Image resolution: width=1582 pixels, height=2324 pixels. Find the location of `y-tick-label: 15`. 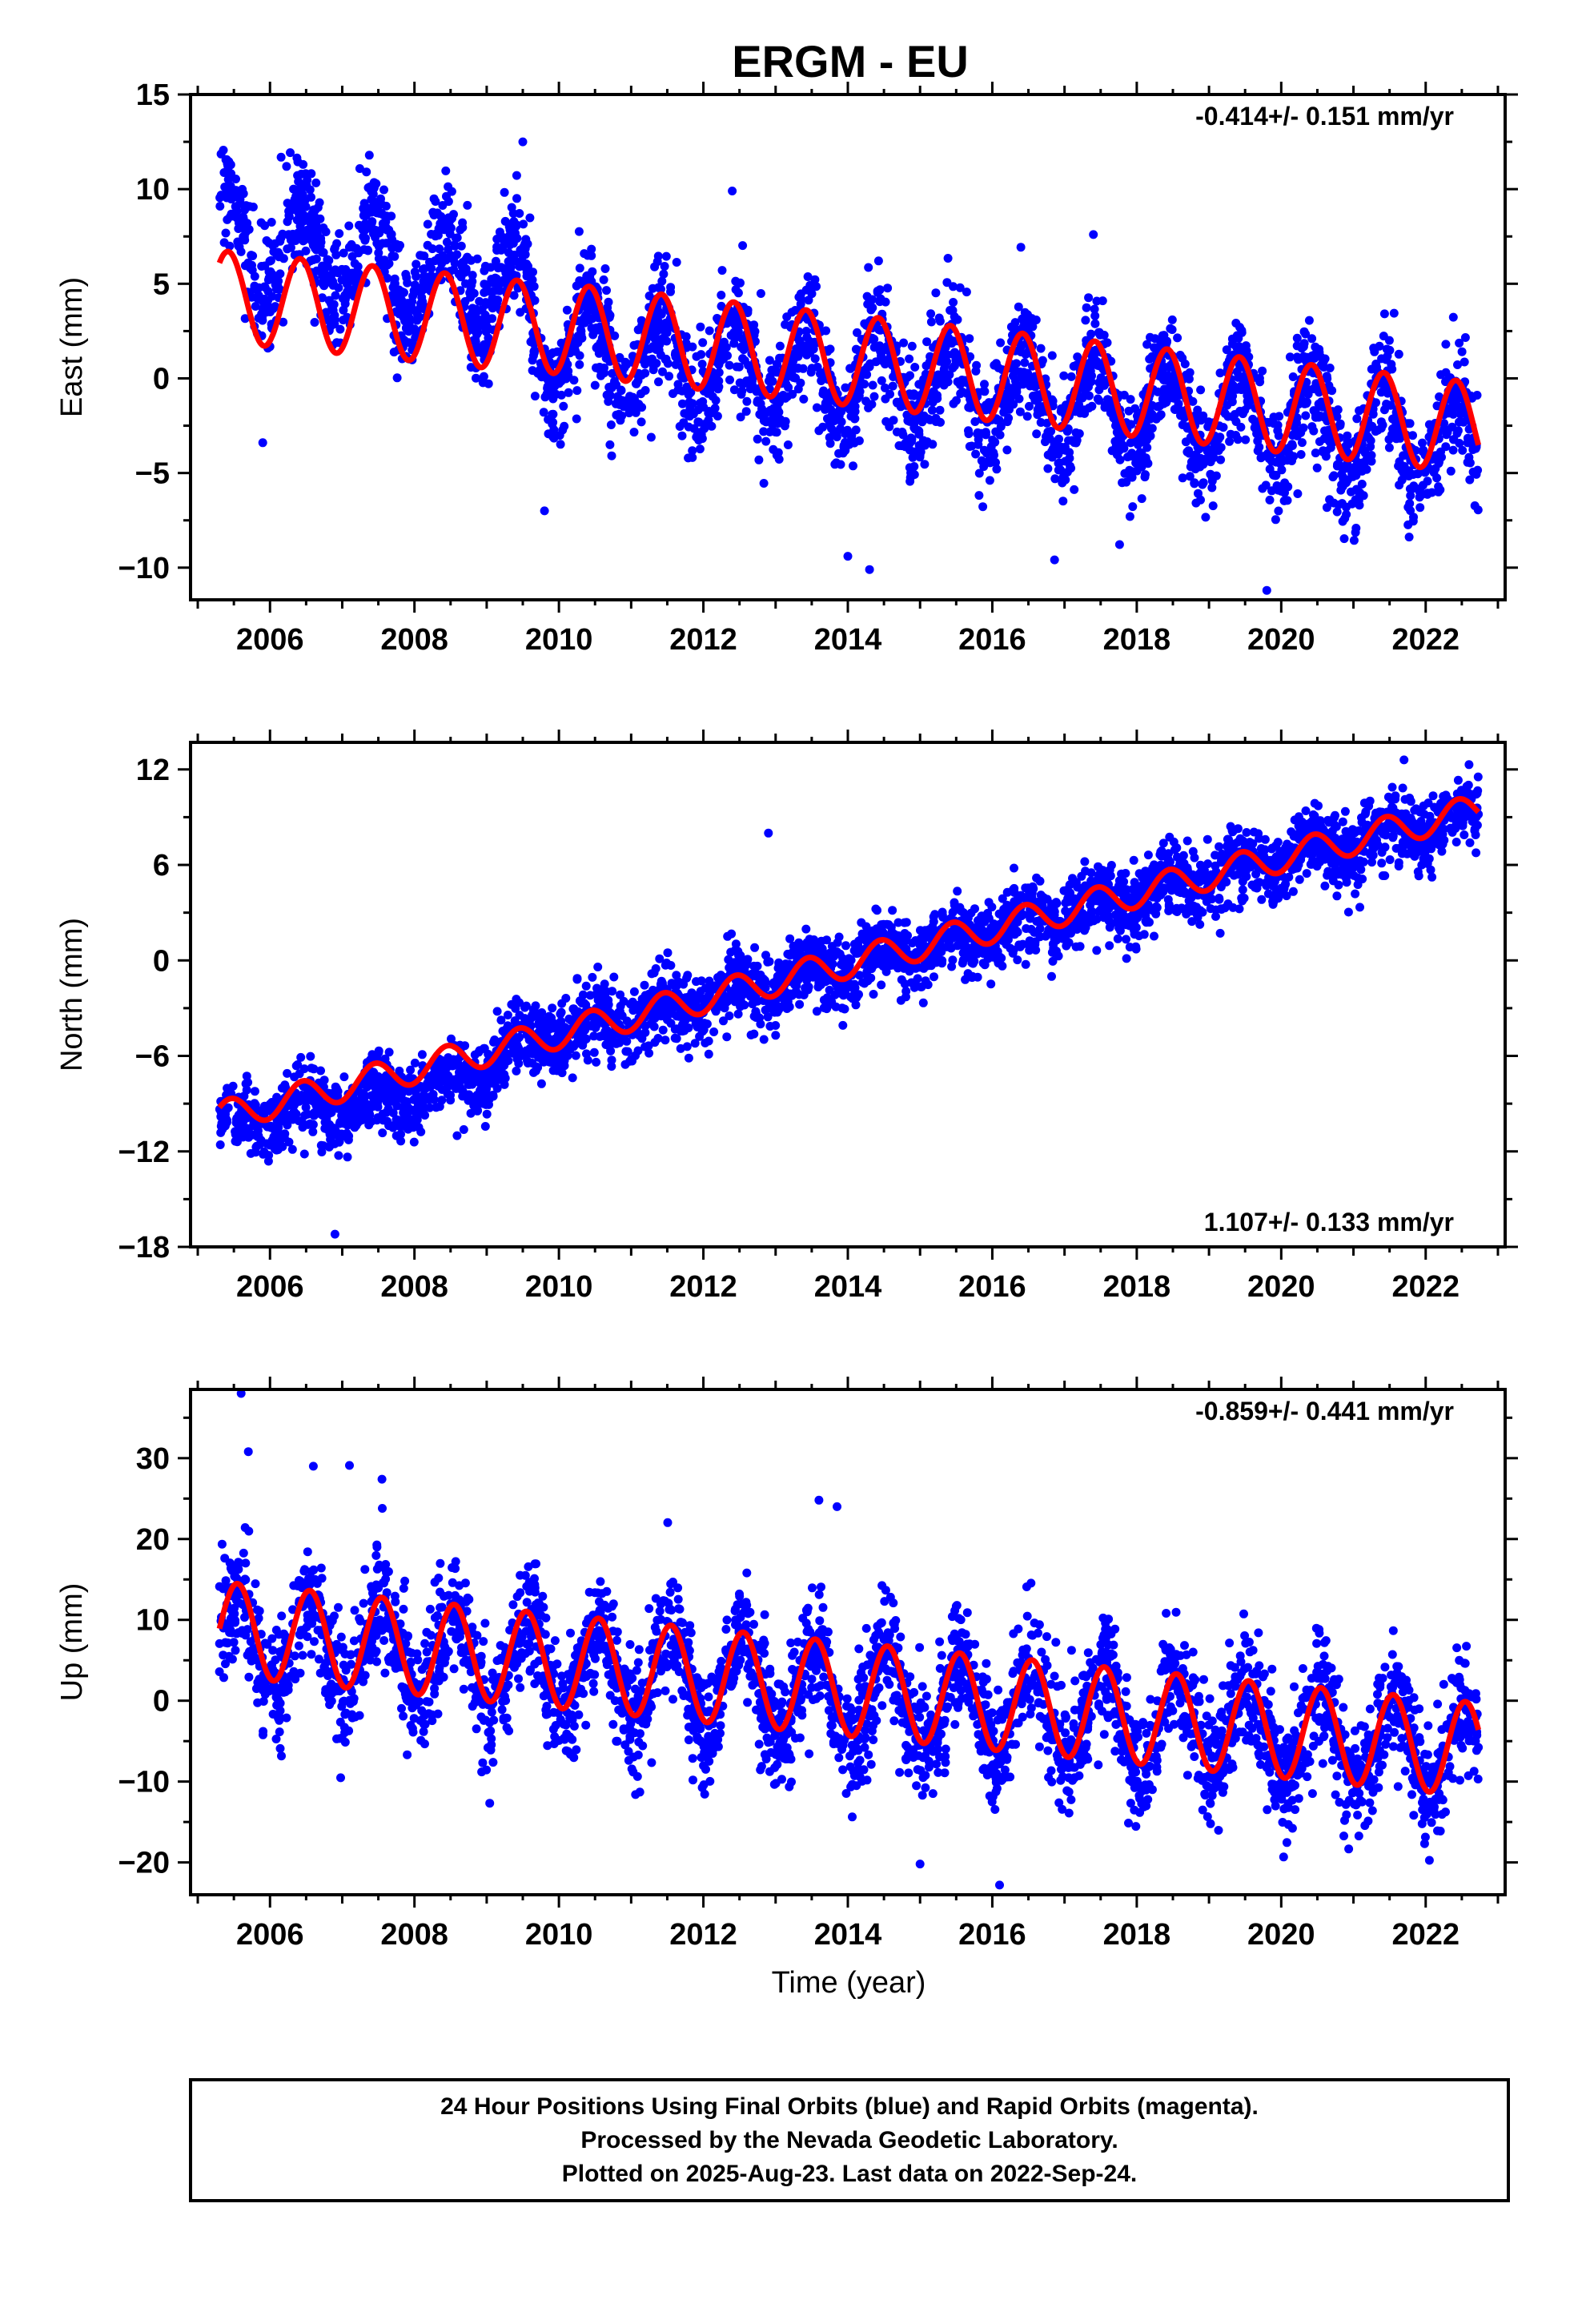

y-tick-label: 15 is located at coordinates (153, 95).